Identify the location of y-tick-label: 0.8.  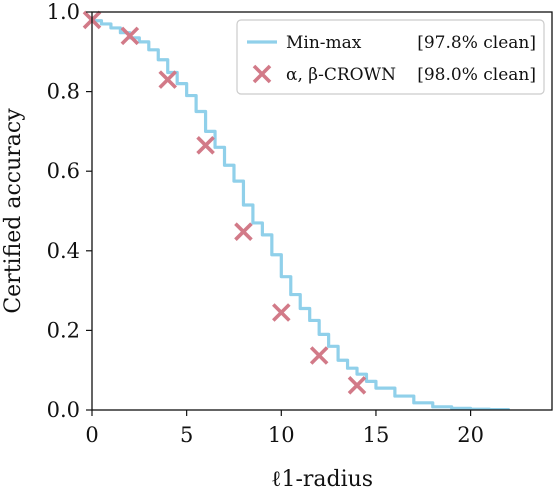
(63, 92).